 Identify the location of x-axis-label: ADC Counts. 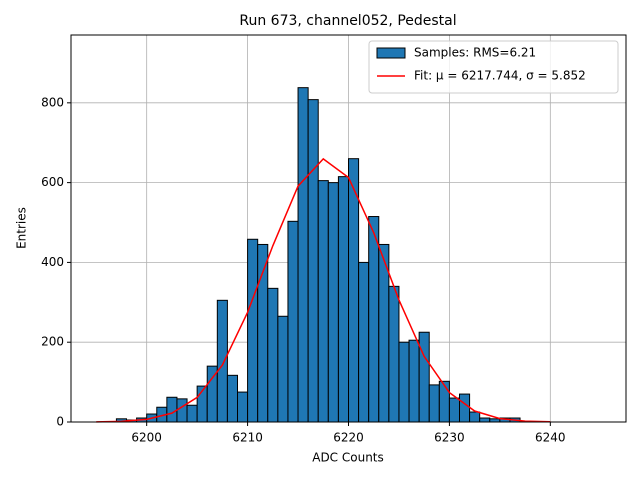
(348, 458).